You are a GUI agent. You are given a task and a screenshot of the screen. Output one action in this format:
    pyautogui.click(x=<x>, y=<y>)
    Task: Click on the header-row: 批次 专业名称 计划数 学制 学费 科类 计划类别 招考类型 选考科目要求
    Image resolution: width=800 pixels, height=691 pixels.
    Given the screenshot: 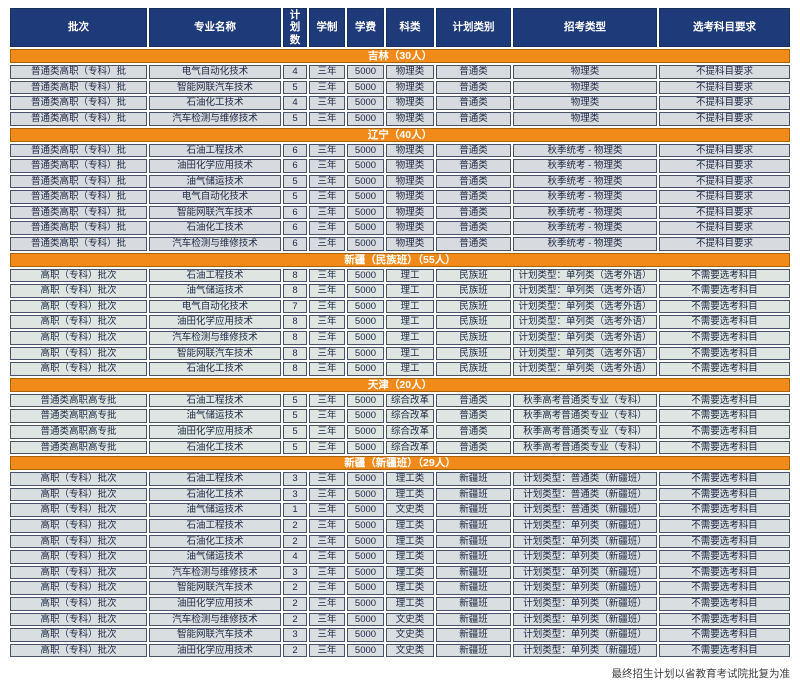 What is the action you would take?
    pyautogui.click(x=400, y=28)
    